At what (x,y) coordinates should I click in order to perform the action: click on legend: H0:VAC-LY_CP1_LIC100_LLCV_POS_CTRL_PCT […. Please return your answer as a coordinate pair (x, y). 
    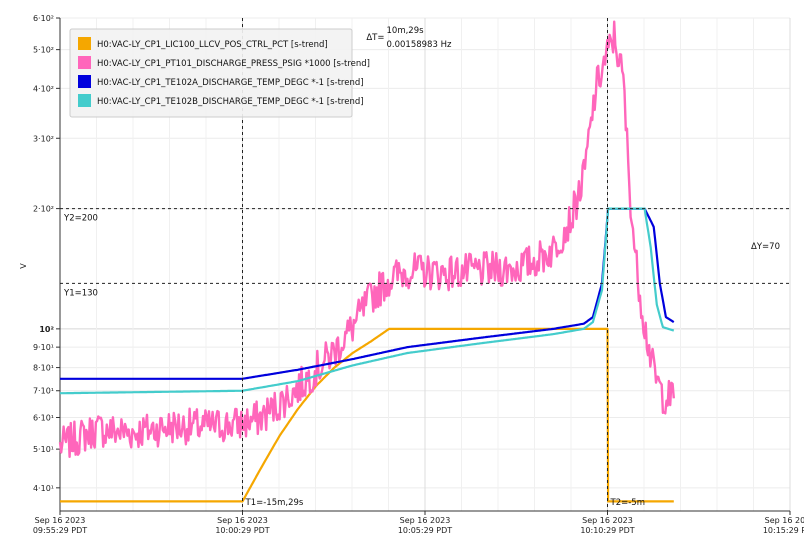
    Looking at the image, I should click on (219, 73).